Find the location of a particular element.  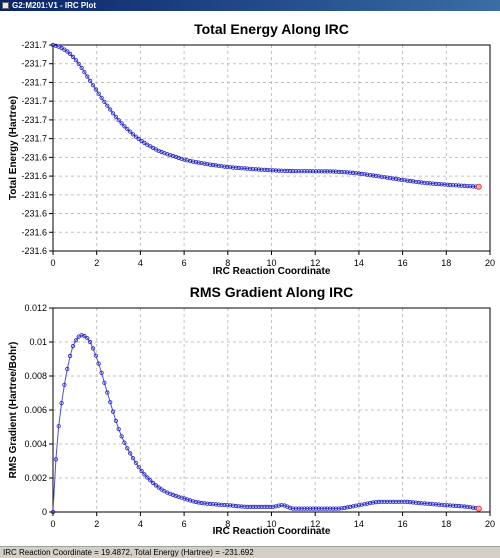

plot-window-icon is located at coordinates (5, 5).